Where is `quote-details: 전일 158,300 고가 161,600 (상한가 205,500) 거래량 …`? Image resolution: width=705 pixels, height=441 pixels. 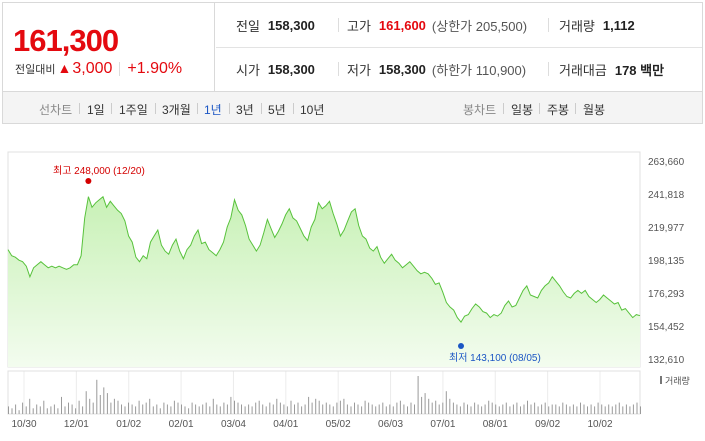 quote-details: 전일 158,300 고가 161,600 (상한가 205,500) 거래량 … is located at coordinates (459, 47).